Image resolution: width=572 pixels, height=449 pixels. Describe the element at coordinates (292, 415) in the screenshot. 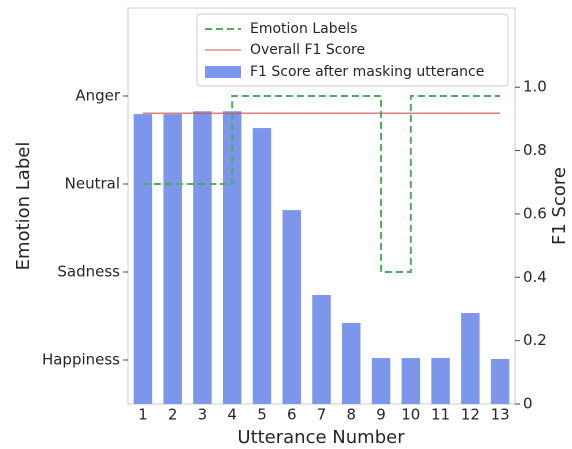

I see `x-tick-label: 6` at that location.